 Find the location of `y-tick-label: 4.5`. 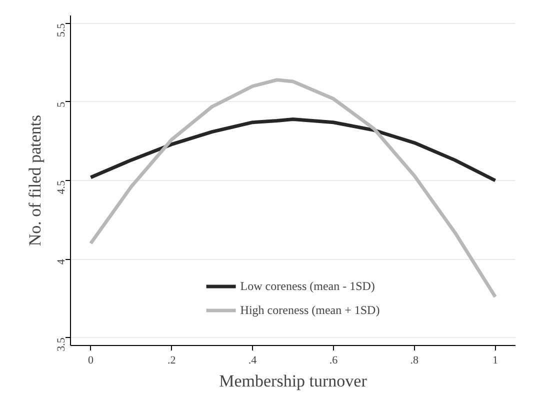

y-tick-label: 4.5 is located at coordinates (62, 187).